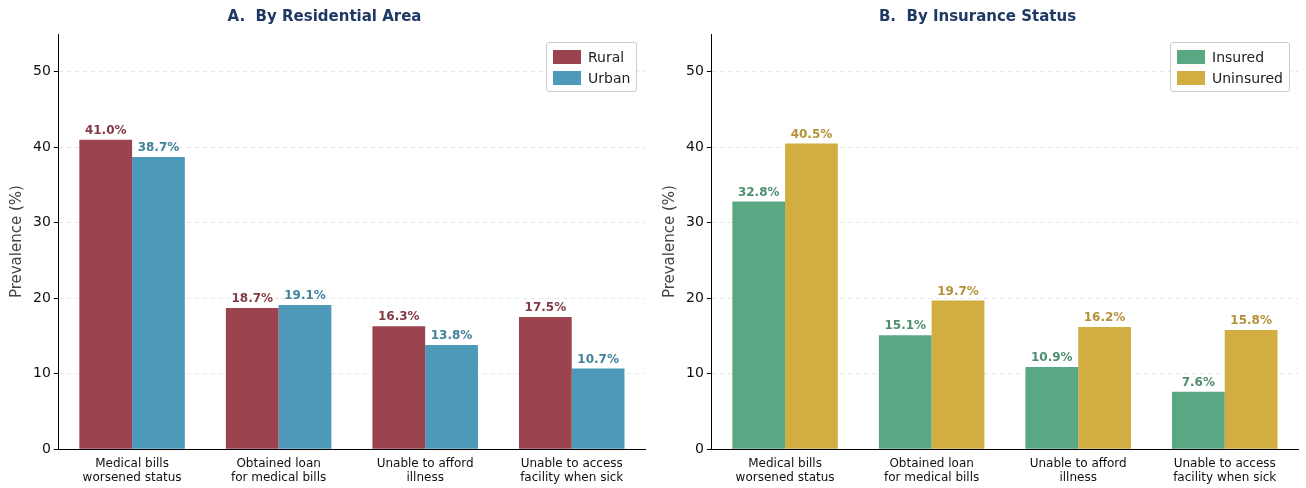 The image size is (1306, 488). What do you see at coordinates (811, 133) in the screenshot?
I see `data-label: 40.5%` at bounding box center [811, 133].